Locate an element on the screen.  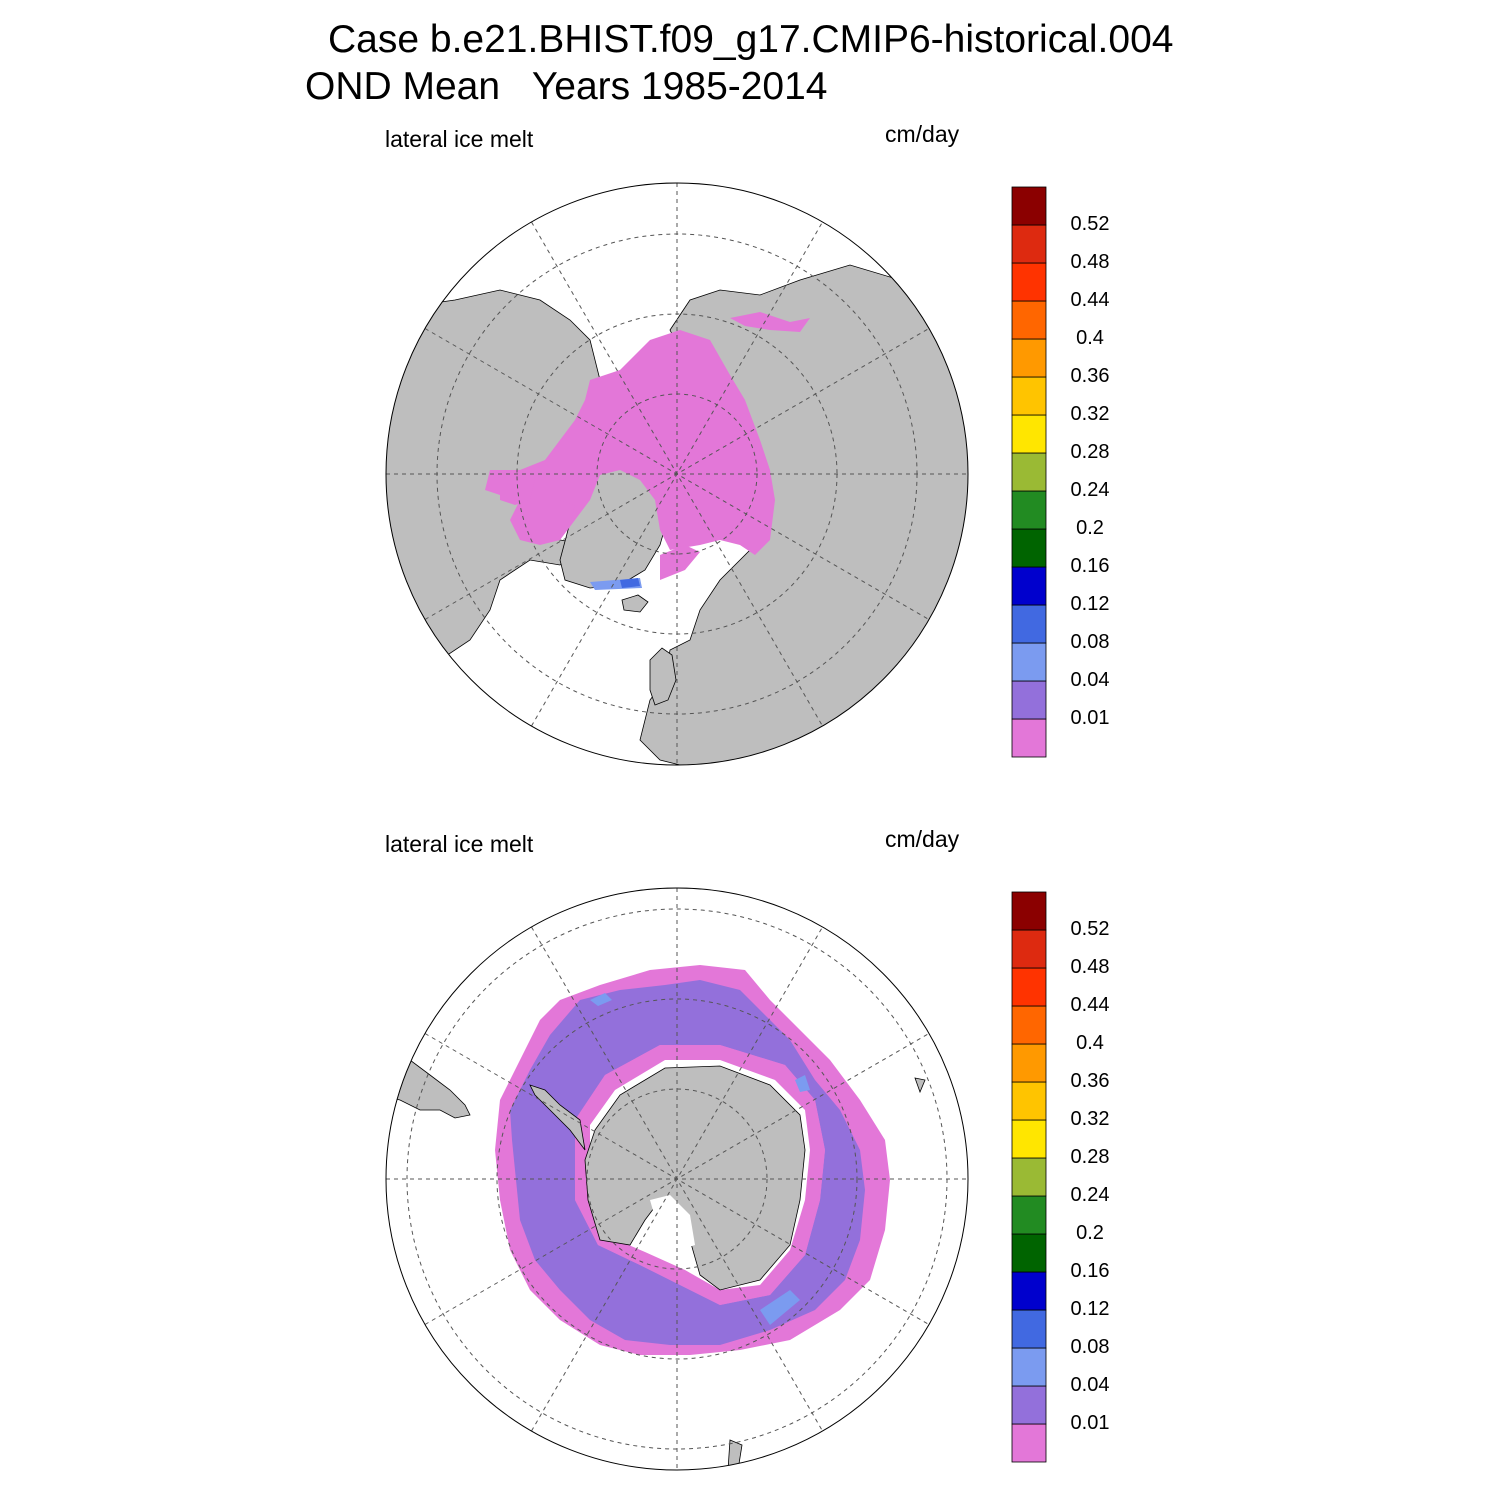
north-colorbar-tick-label: 0.08 is located at coordinates (1090, 642).